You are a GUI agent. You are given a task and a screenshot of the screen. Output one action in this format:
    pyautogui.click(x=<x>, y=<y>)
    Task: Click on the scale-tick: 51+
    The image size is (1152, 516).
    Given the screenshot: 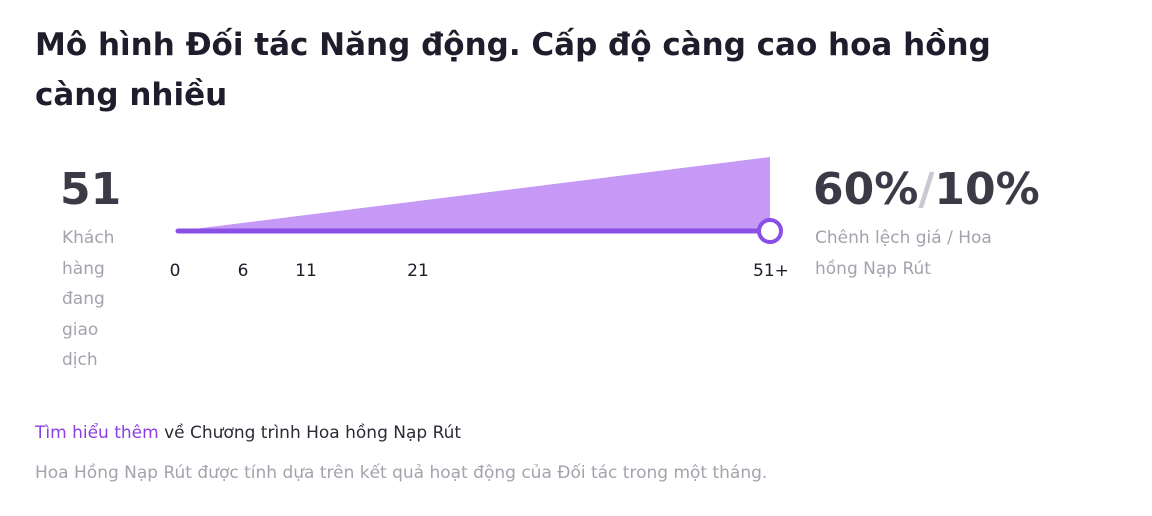 What is the action you would take?
    pyautogui.click(x=771, y=271)
    